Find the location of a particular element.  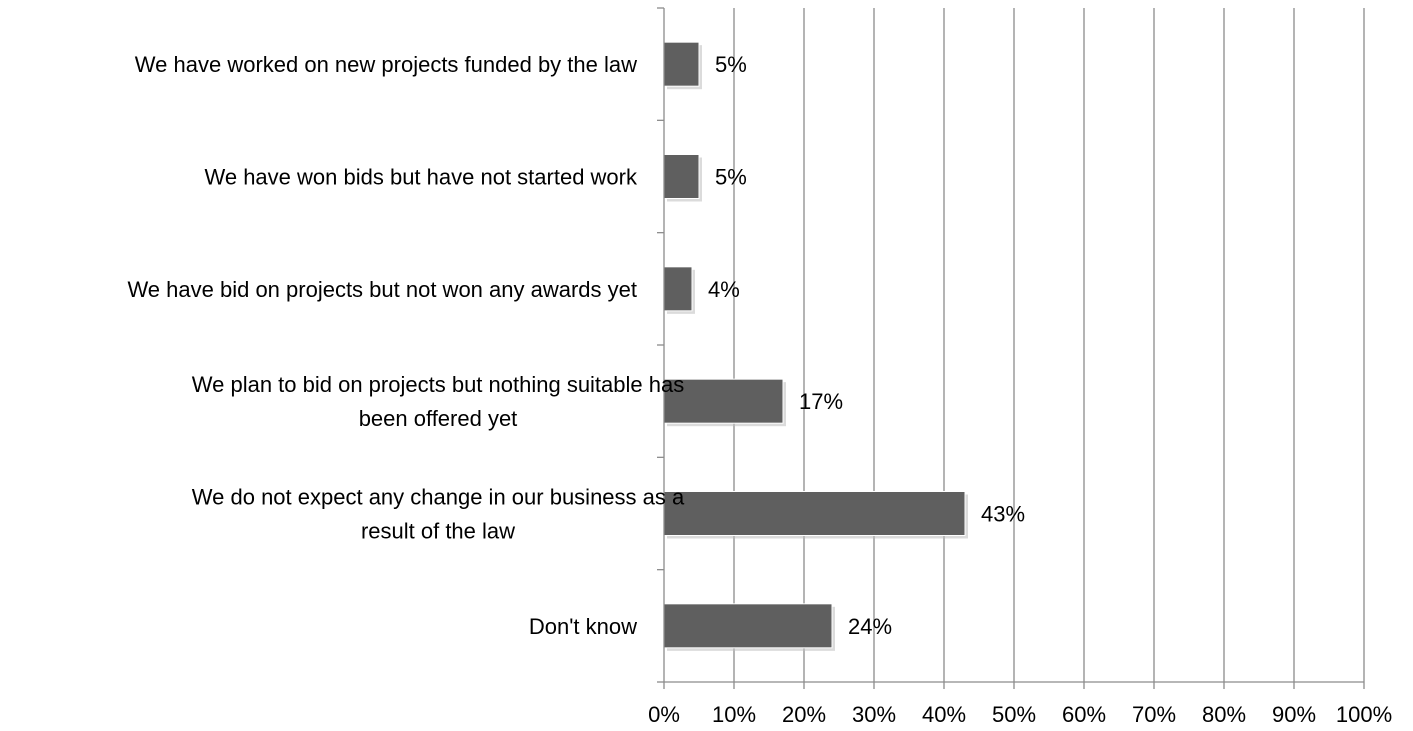

x-tick-label: 0% is located at coordinates (664, 714).